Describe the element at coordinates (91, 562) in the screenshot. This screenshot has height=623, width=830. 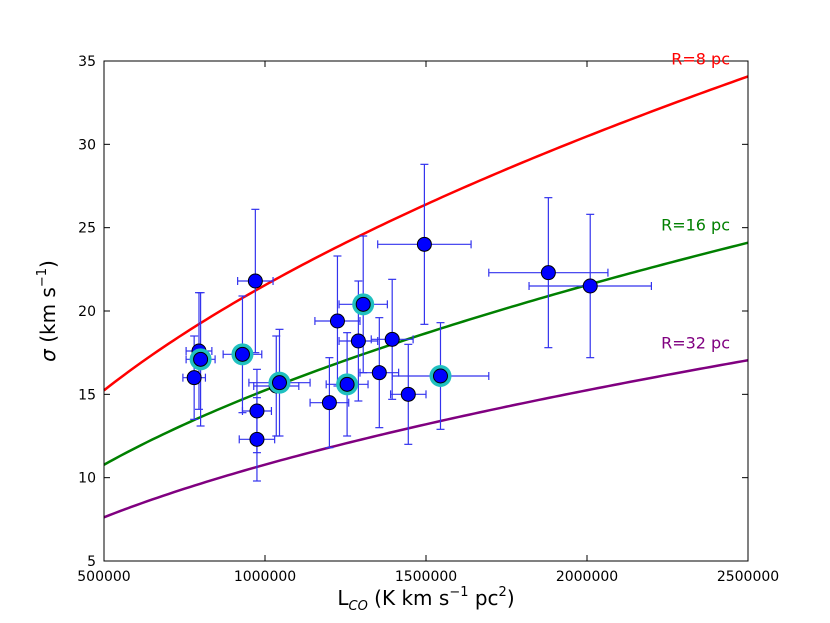
I see `y-tick-label: 5` at that location.